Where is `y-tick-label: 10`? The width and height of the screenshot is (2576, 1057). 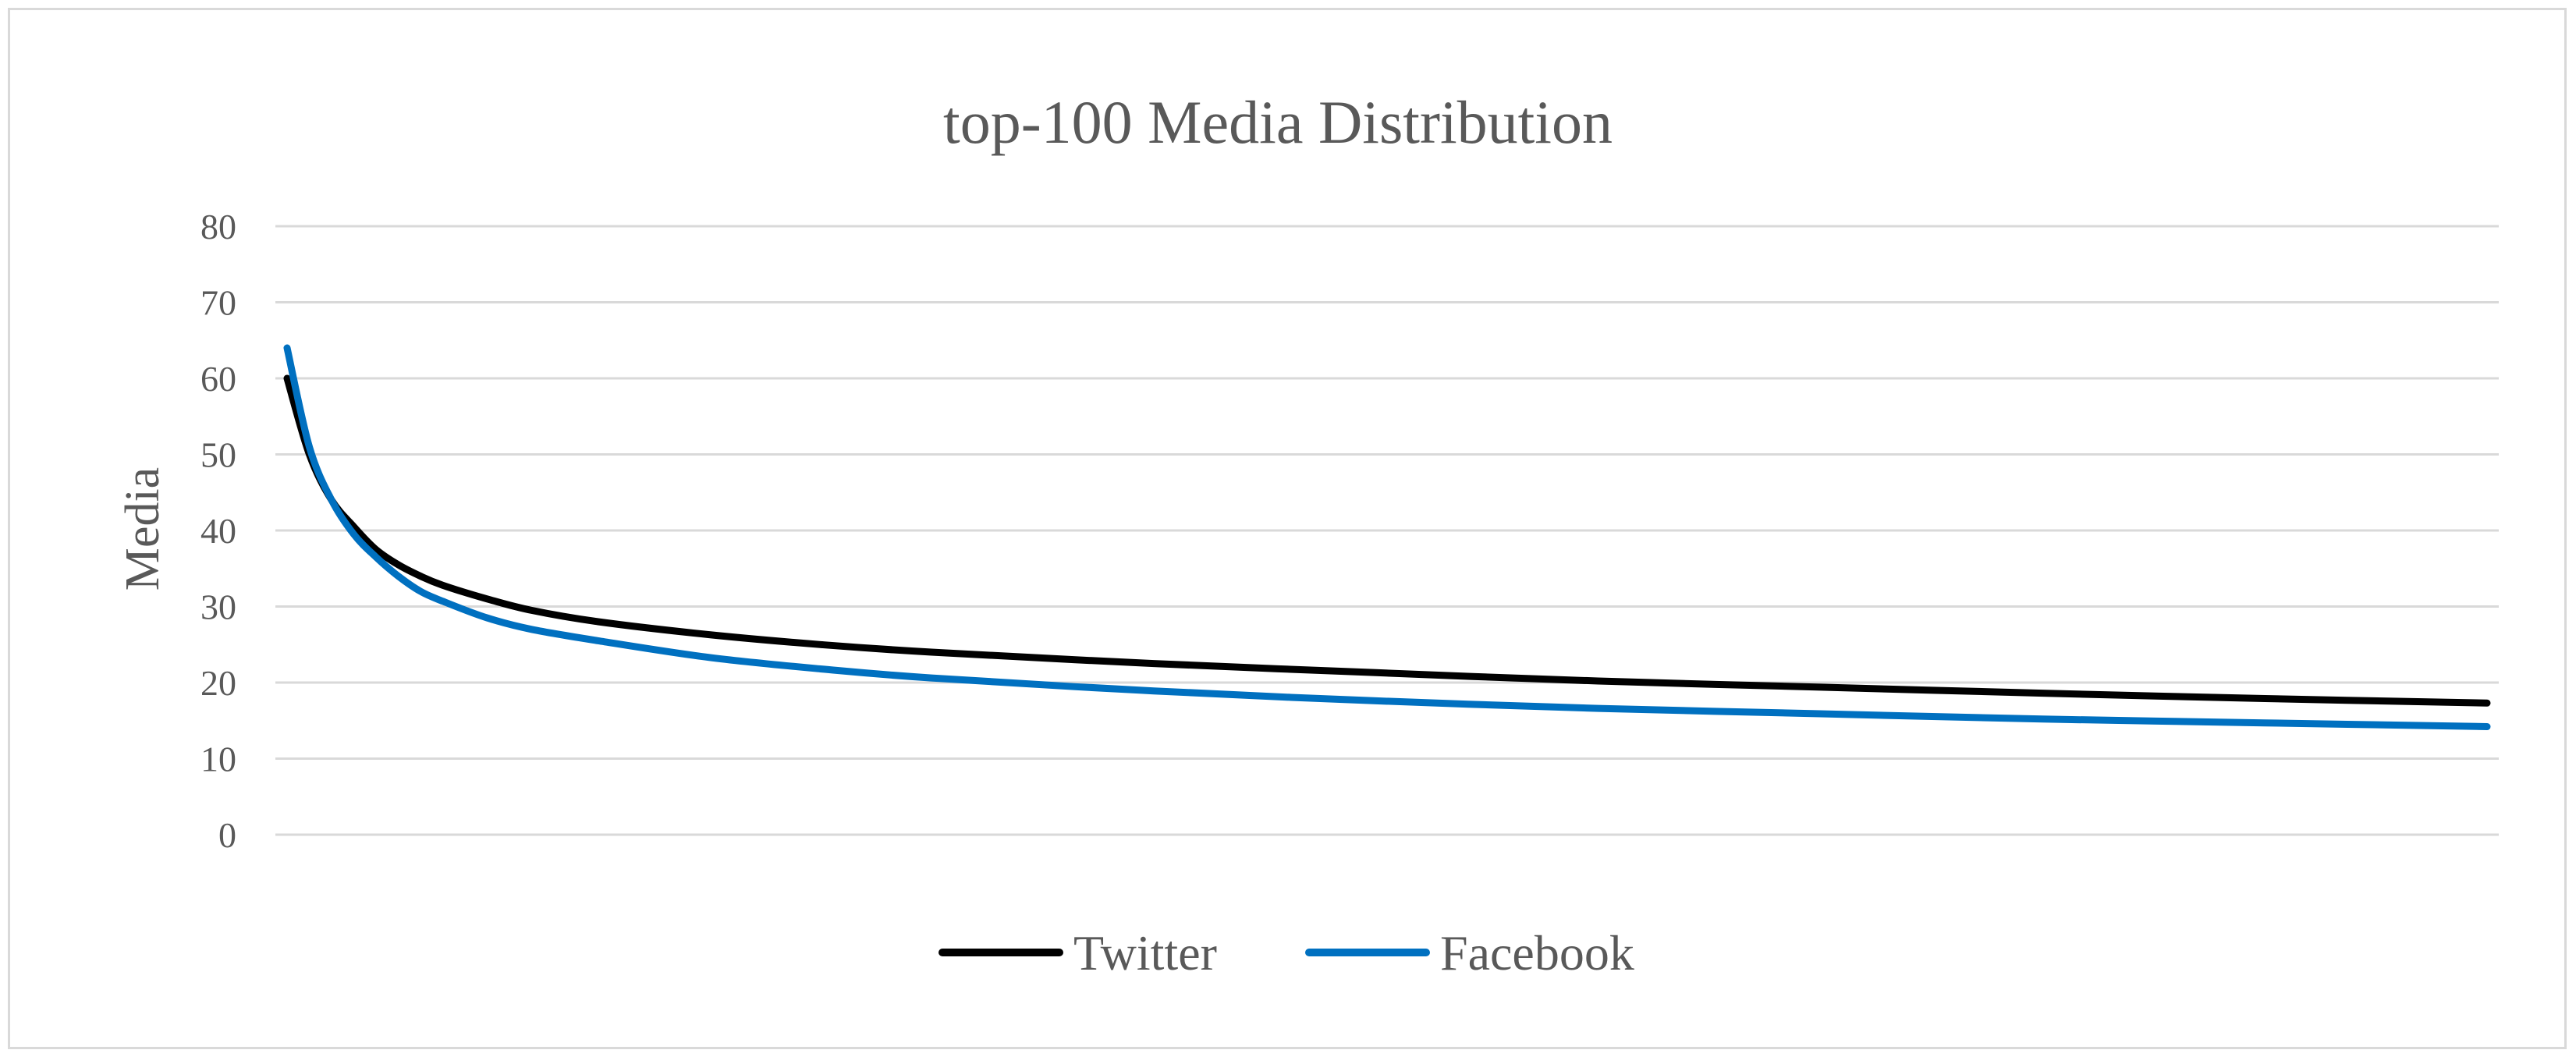
y-tick-label: 10 is located at coordinates (218, 759).